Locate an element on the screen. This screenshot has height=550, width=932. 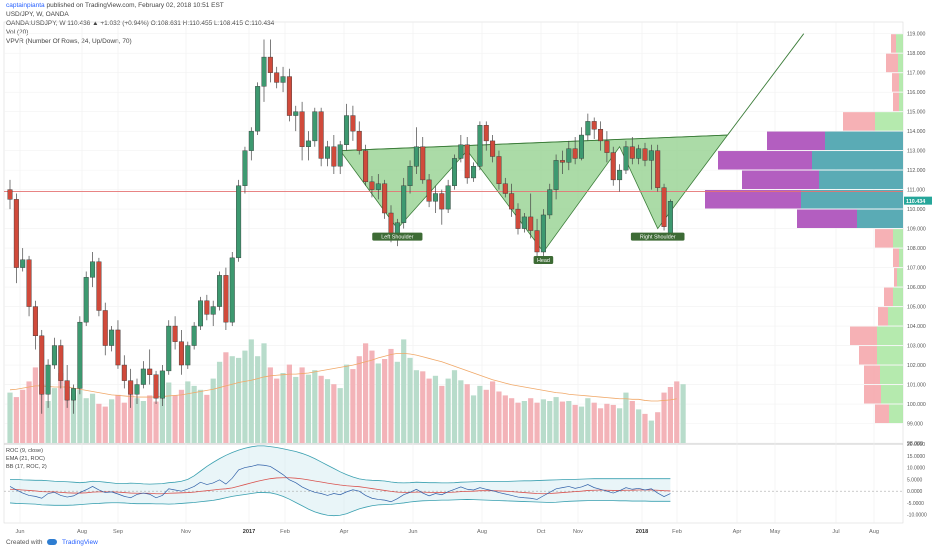
vpvr-bar-down is located at coordinates (765, 160).